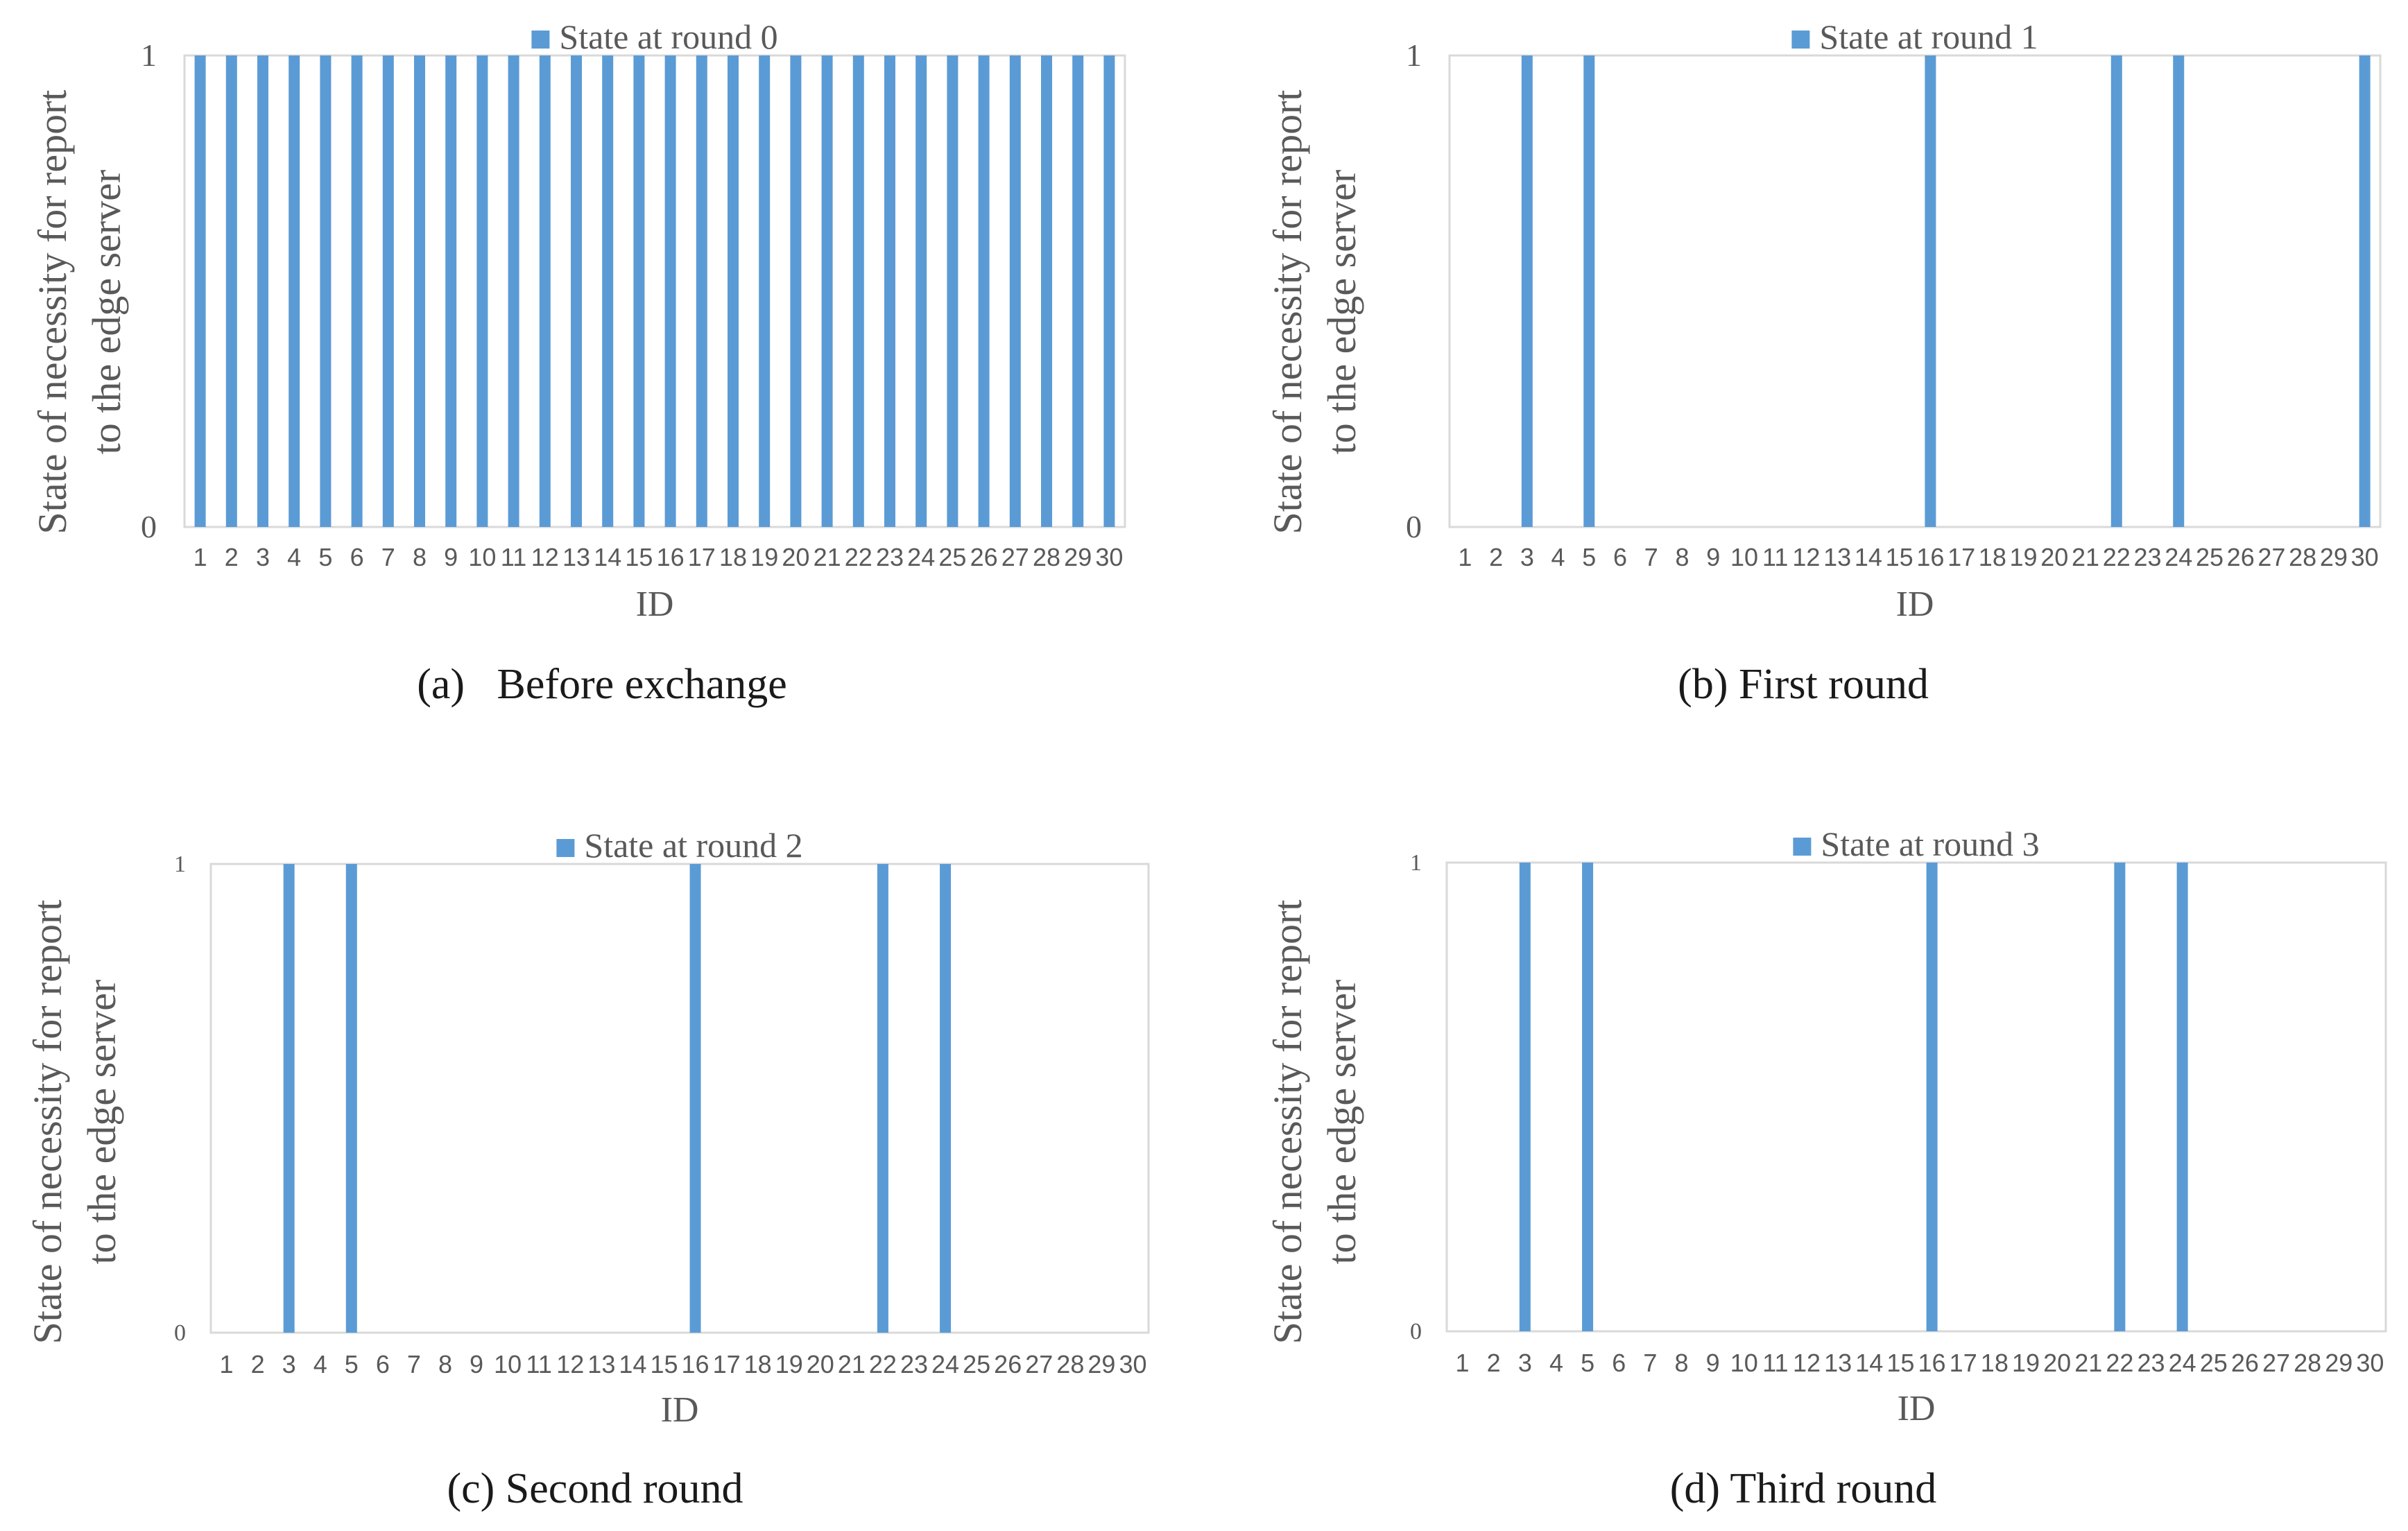 The height and width of the screenshot is (1531, 2408). What do you see at coordinates (1930, 557) in the screenshot?
I see `x-tick-label: 16` at bounding box center [1930, 557].